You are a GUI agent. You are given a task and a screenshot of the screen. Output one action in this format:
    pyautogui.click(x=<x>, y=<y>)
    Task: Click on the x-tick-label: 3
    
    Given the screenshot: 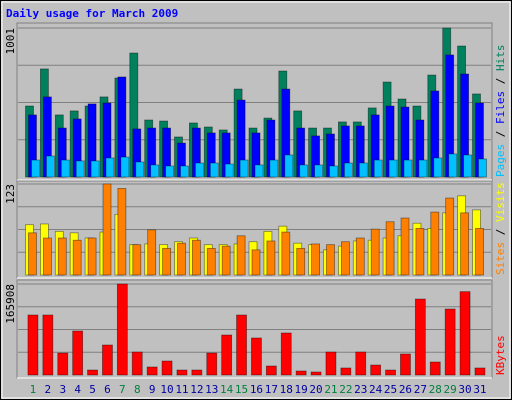 What is the action you would take?
    pyautogui.click(x=62, y=389)
    